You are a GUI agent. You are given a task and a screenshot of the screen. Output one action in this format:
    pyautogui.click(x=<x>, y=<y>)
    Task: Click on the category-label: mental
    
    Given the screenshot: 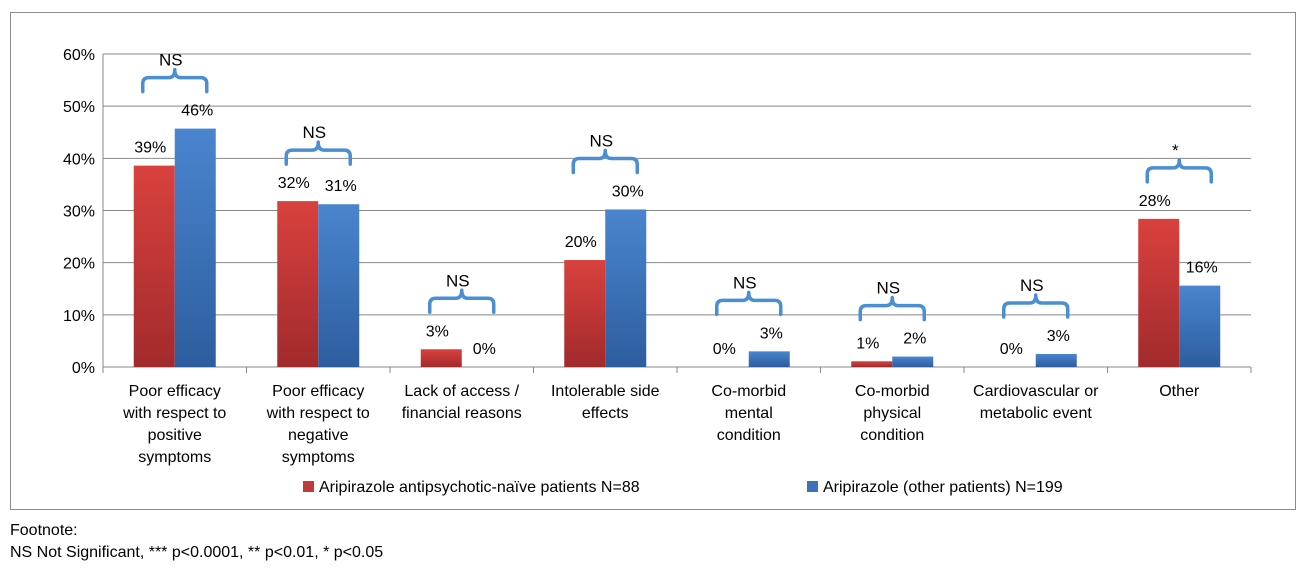 What is the action you would take?
    pyautogui.click(x=749, y=413)
    